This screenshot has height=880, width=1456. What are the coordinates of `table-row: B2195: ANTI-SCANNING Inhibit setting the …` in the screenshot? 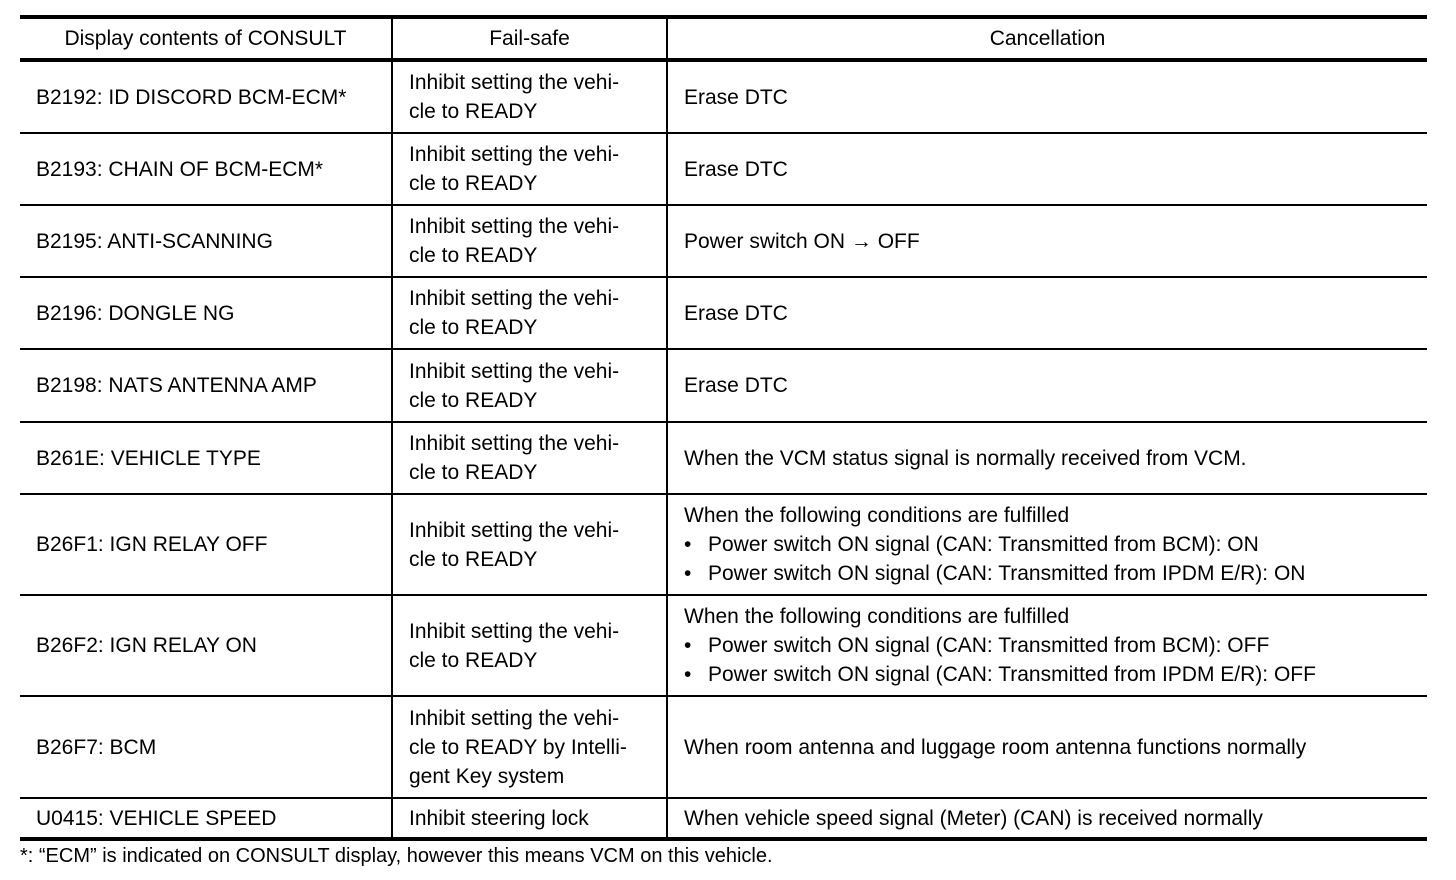 It's located at (723, 241).